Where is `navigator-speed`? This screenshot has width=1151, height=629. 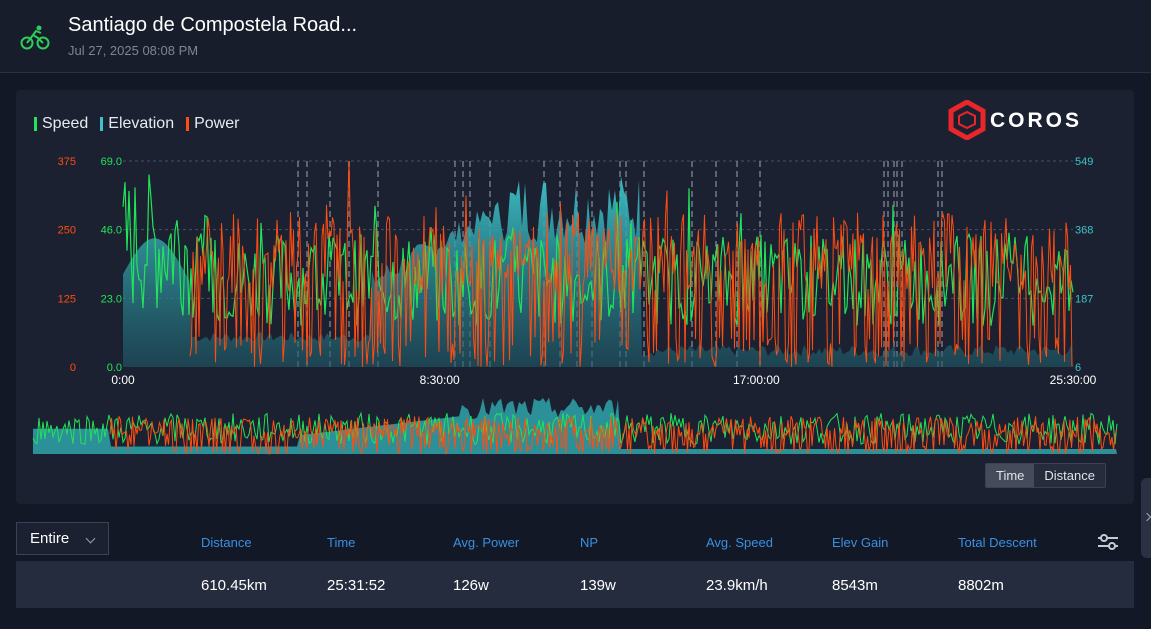 navigator-speed is located at coordinates (575, 428).